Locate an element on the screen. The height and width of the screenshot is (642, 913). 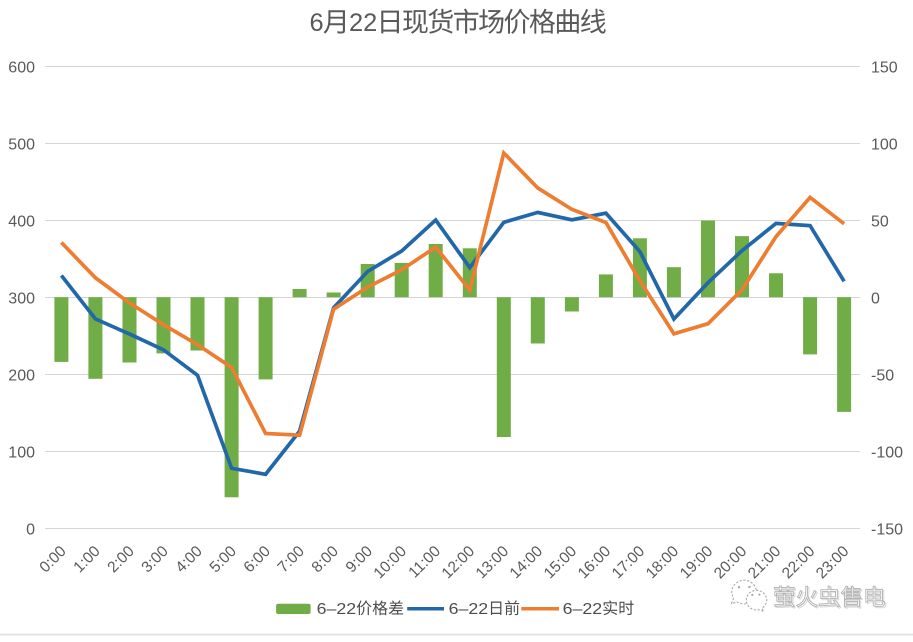
svg-text: -100 is located at coordinates (887, 452).